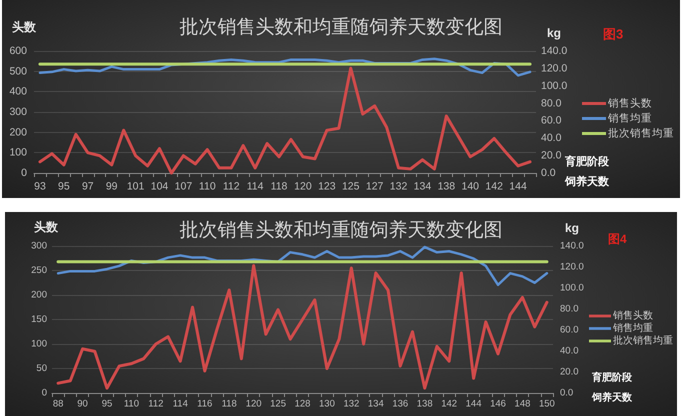 The width and height of the screenshot is (682, 416). I want to click on x-tick-label: 99, so click(112, 186).